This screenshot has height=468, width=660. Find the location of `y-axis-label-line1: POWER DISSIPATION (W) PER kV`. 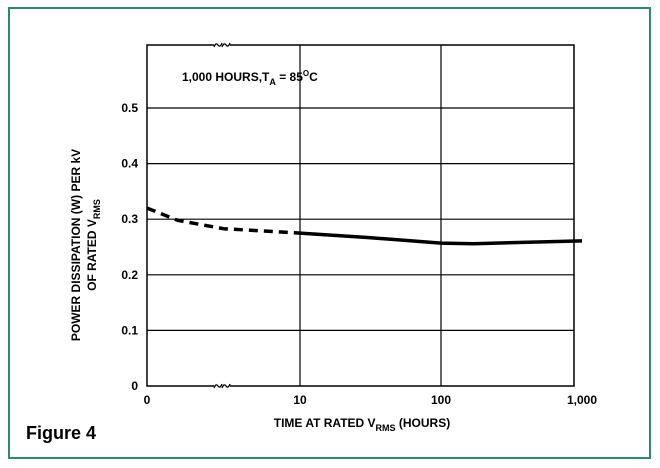

y-axis-label-line1: POWER DISSIPATION (W) PER kV is located at coordinates (76, 245).